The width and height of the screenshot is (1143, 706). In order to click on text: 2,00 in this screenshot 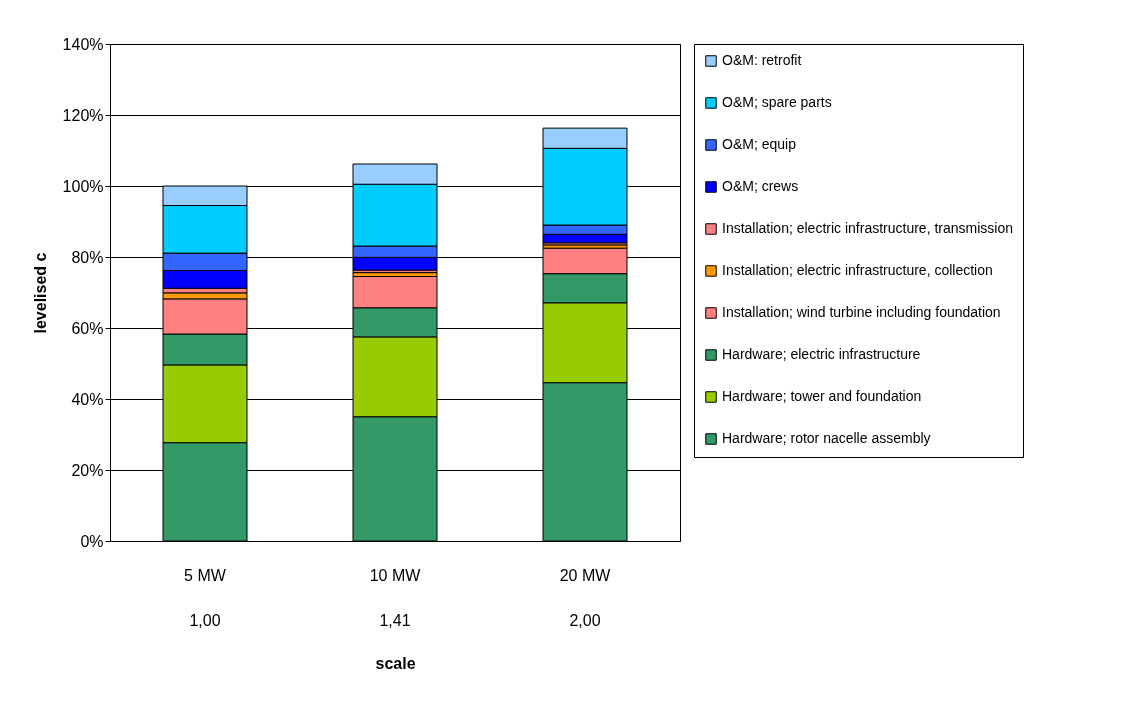, I will do `click(585, 620)`.